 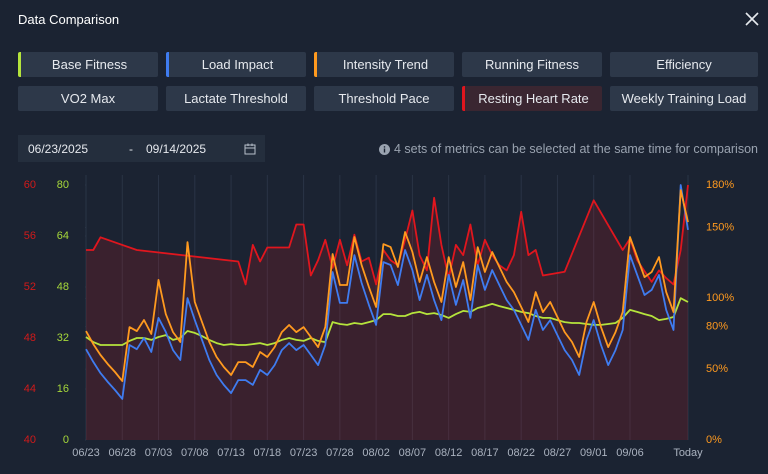 I want to click on x-tick-label: 07/28, so click(x=340, y=453).